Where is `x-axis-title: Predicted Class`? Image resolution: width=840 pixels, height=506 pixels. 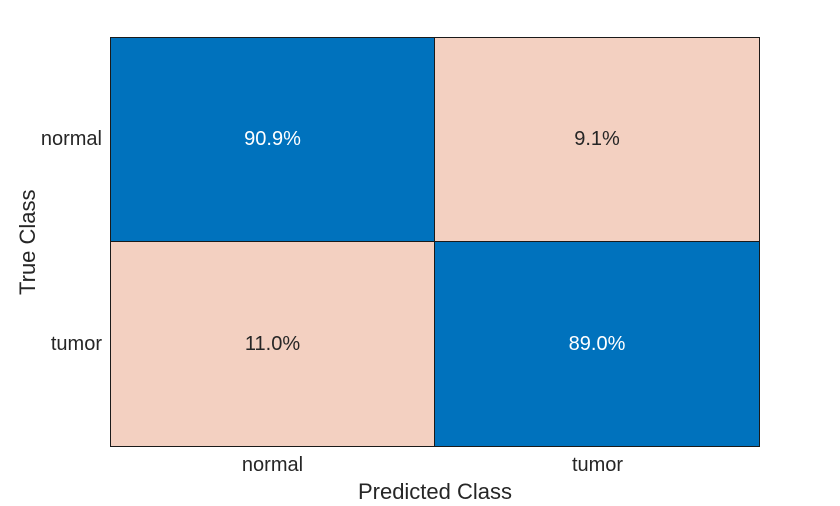 x-axis-title: Predicted Class is located at coordinates (435, 491).